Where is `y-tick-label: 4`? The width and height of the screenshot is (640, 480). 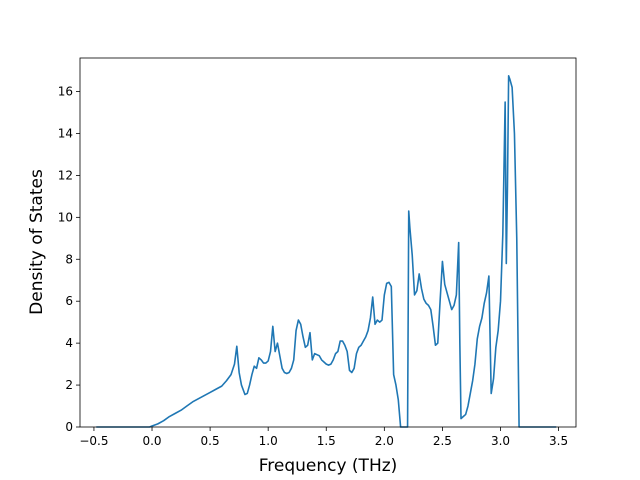 y-tick-label: 4 is located at coordinates (69, 343).